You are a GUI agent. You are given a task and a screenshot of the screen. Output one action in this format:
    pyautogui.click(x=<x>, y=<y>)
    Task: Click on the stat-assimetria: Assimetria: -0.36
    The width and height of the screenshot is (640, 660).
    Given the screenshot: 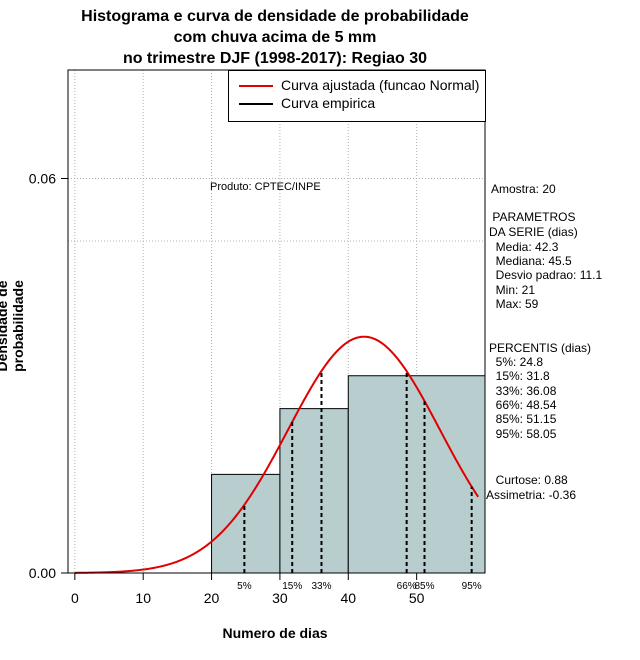 What is the action you would take?
    pyautogui.click(x=531, y=495)
    